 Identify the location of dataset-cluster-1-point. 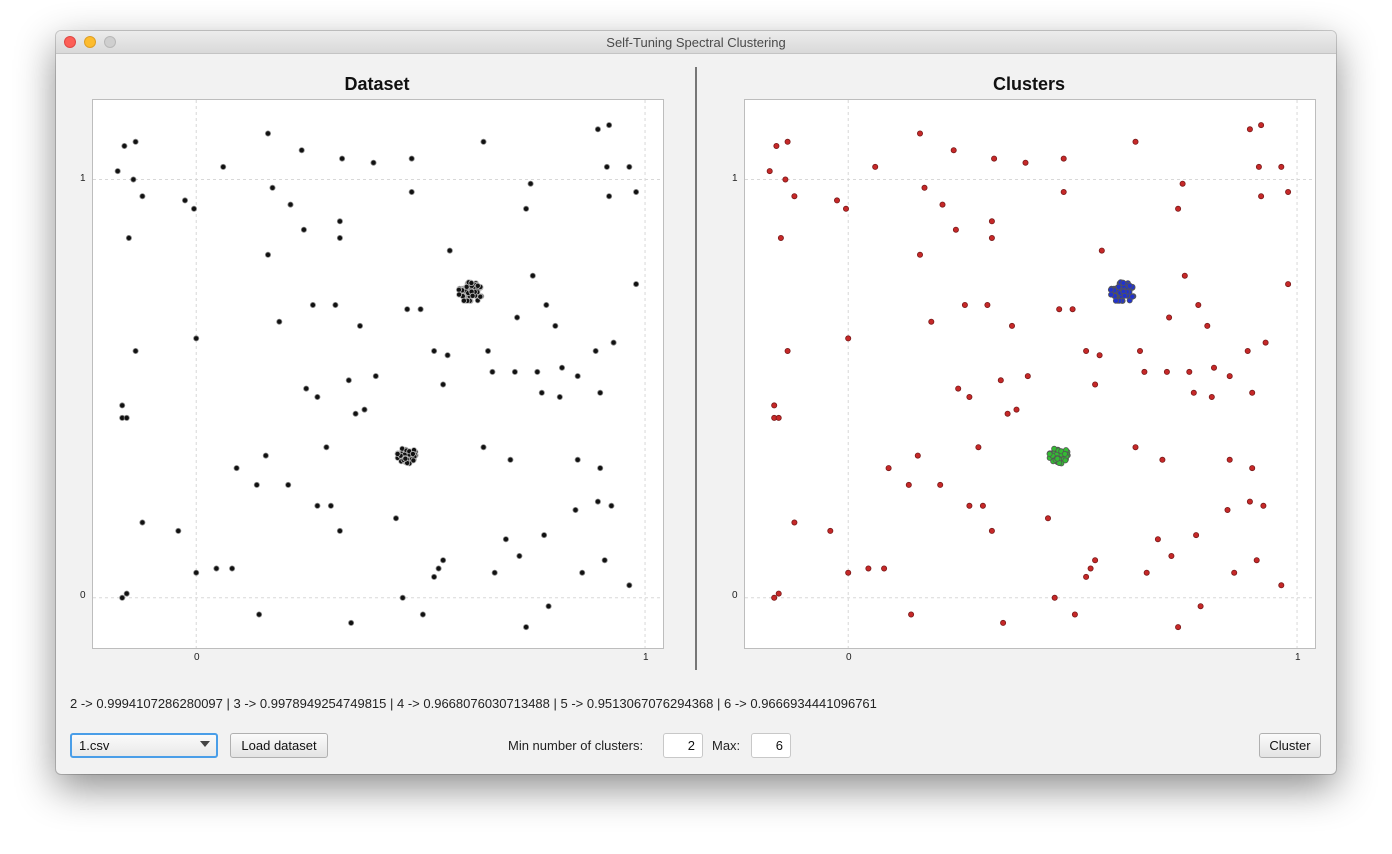
(472, 295).